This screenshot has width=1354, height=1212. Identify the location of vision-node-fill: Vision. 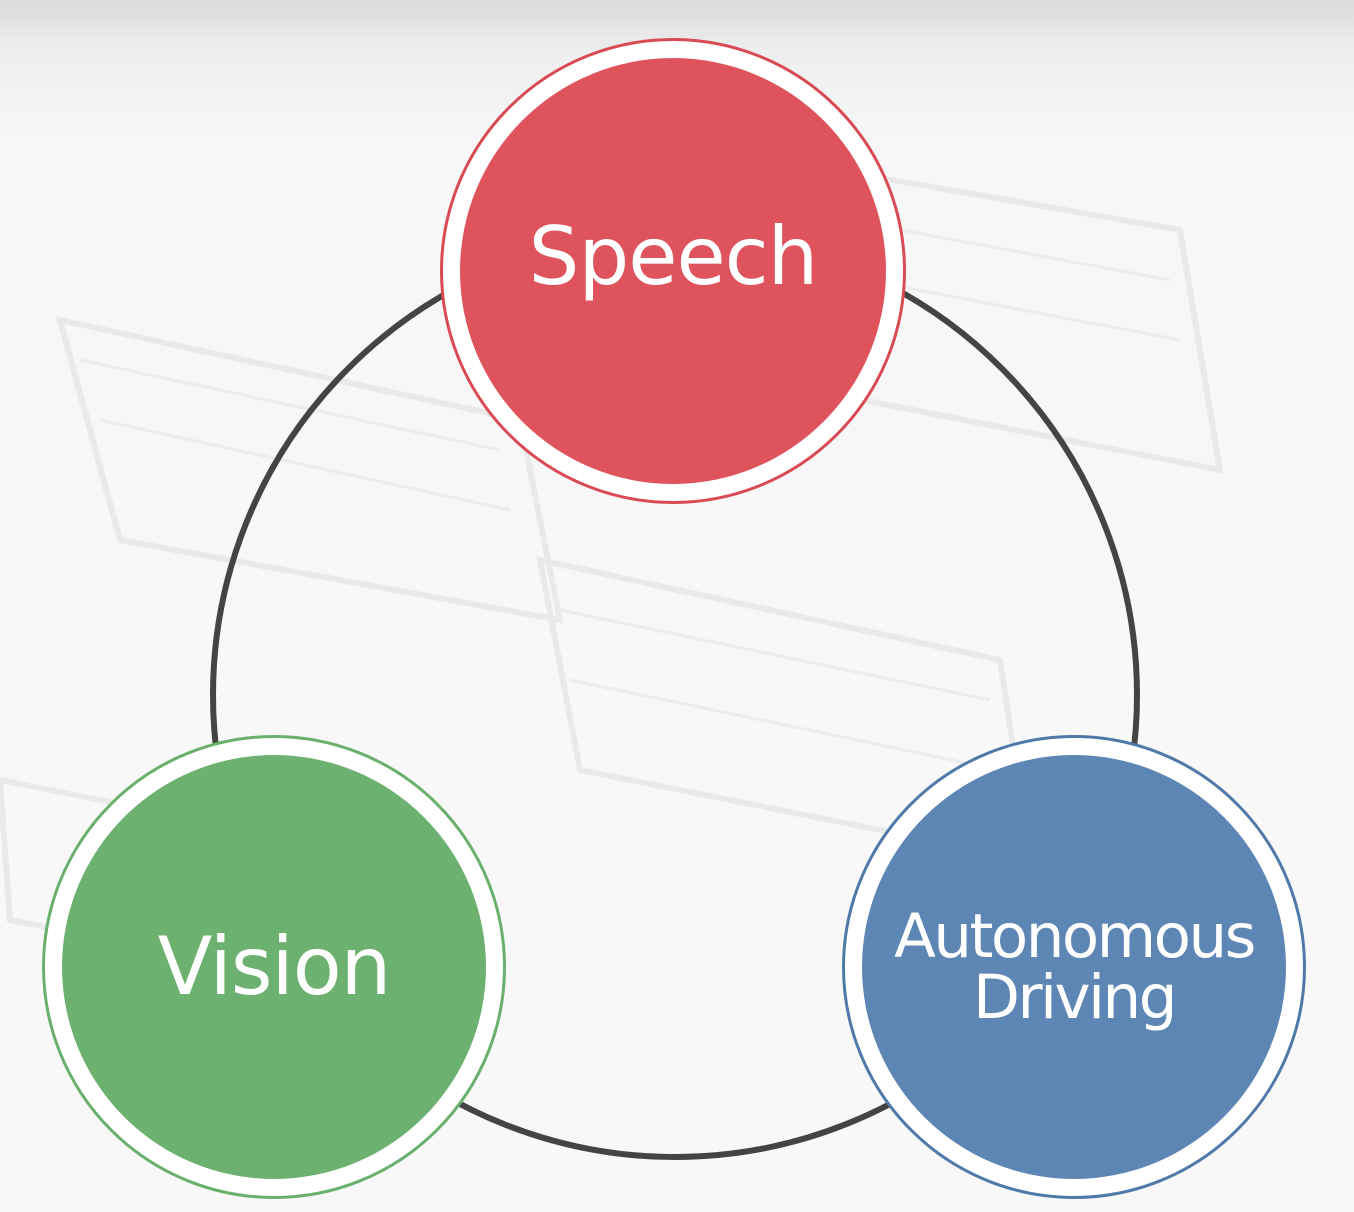
(274, 967).